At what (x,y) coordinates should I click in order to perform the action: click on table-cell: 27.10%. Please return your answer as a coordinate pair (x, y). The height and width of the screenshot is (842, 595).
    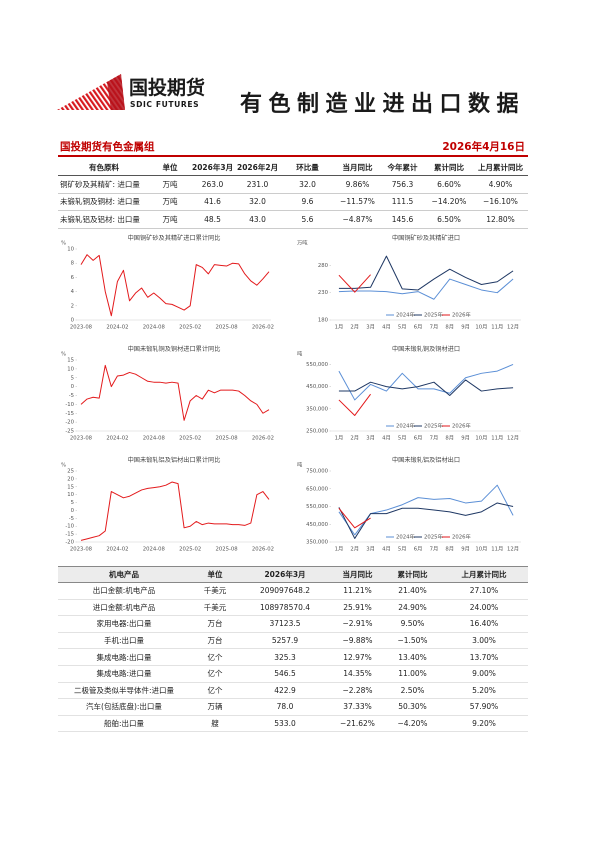
    Looking at the image, I should click on (484, 591).